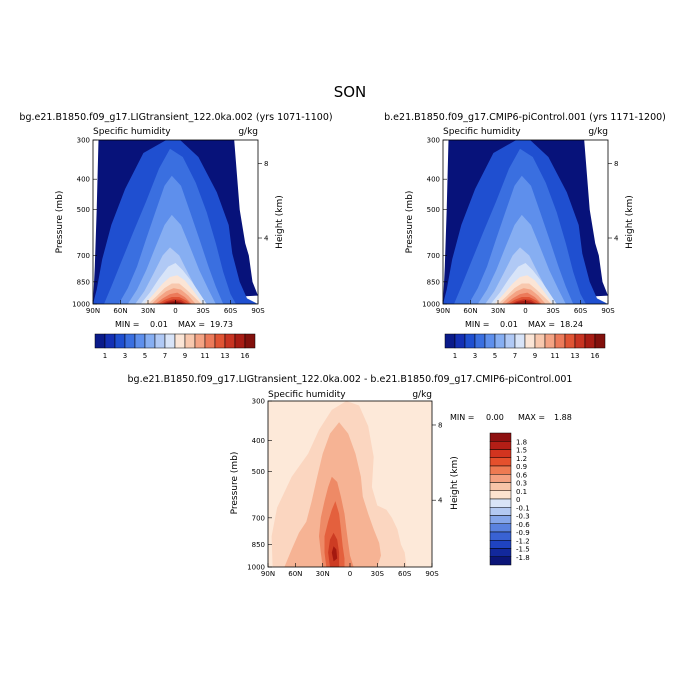 This screenshot has width=700, height=700. What do you see at coordinates (60, 222) in the screenshot?
I see `y-axis-label-1: Pressure (mb)` at bounding box center [60, 222].